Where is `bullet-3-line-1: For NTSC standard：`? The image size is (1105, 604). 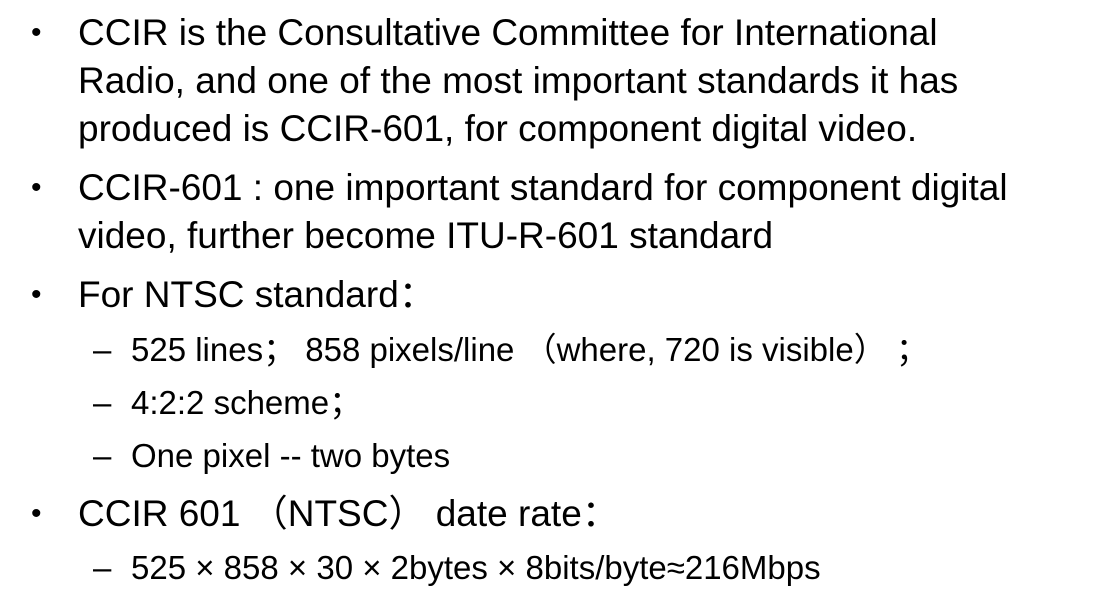 bullet-3-line-1: For NTSC standard： is located at coordinates (257, 294).